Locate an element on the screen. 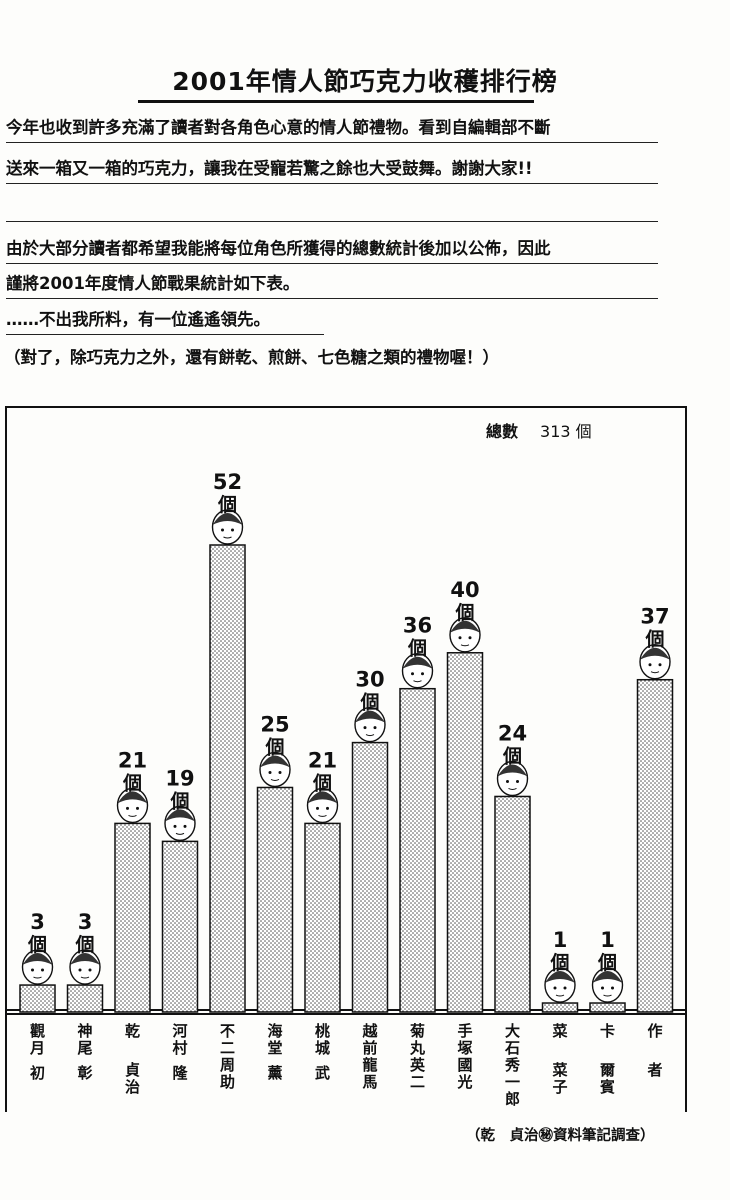 This screenshot has width=730, height=1200. intro-line-1: 今年也收到許多充滿了讀者對各角色心意的情人節禮物。看到自編輯部不斷 is located at coordinates (332, 124).